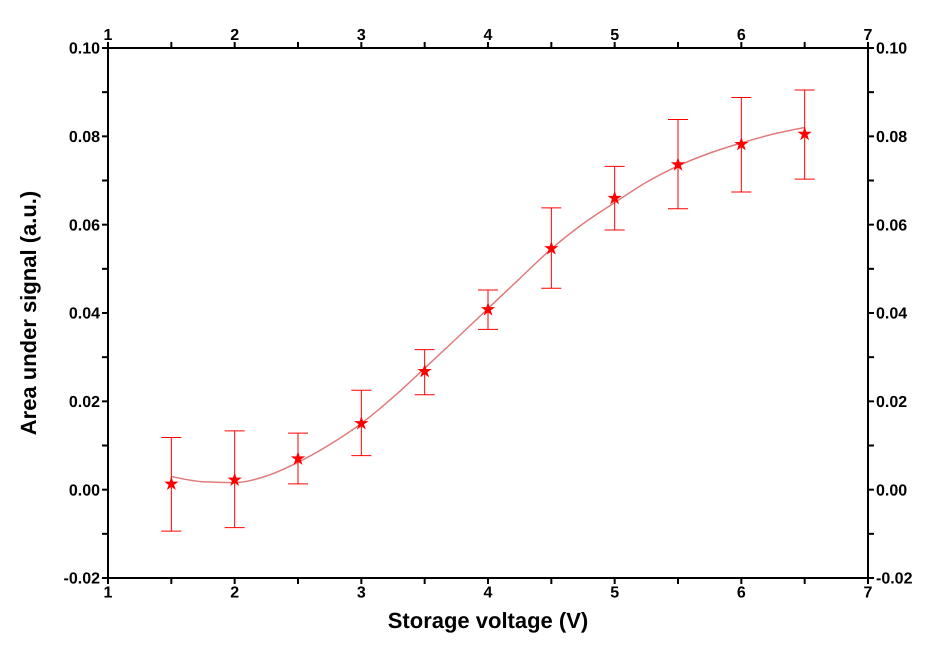 The image size is (948, 656). Describe the element at coordinates (488, 35) in the screenshot. I see `x-tick-label: 4` at that location.